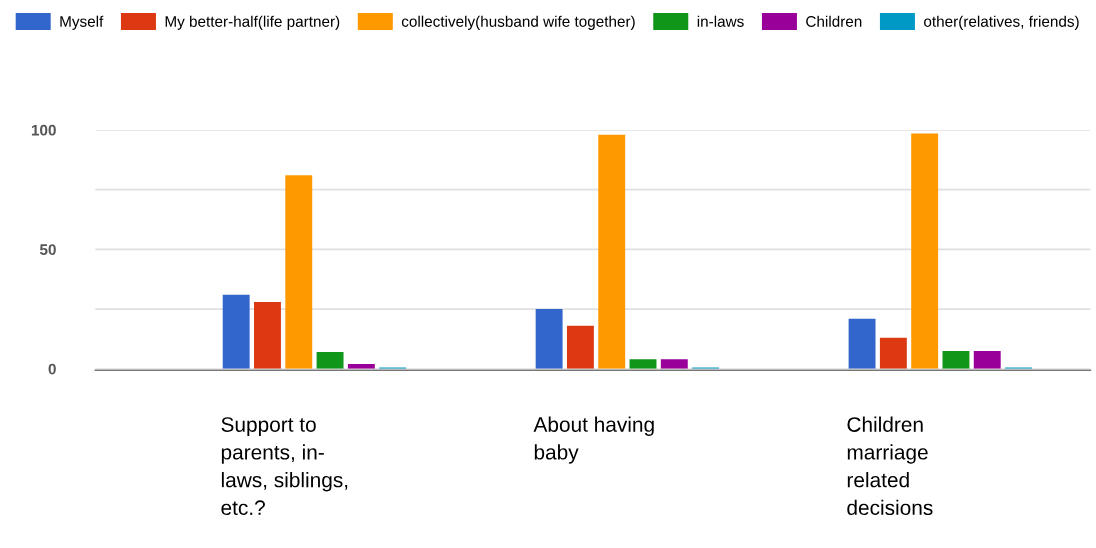 The width and height of the screenshot is (1096, 548). Describe the element at coordinates (47, 250) in the screenshot. I see `y-tick-label: 50` at that location.